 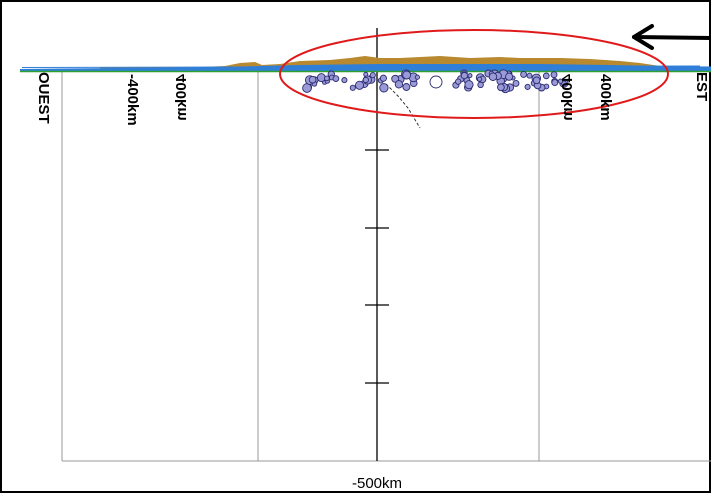 I want to click on left-arrow-icon, so click(x=671, y=37).